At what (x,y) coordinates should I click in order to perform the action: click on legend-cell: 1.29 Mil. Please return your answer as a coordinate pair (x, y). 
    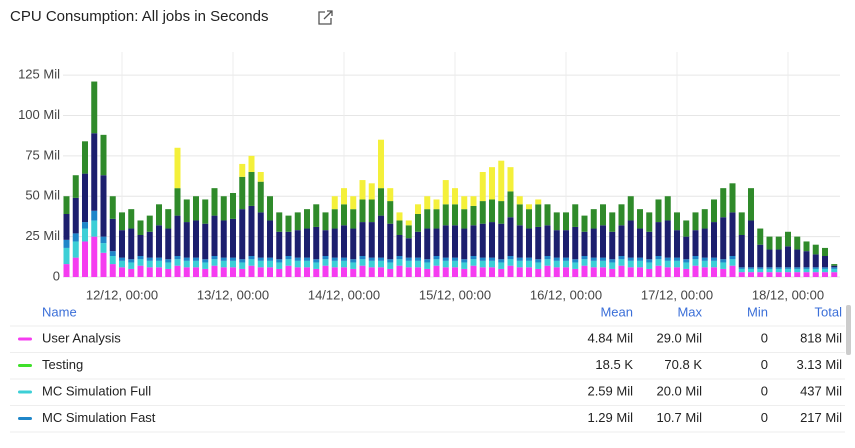
    Looking at the image, I should click on (610, 417).